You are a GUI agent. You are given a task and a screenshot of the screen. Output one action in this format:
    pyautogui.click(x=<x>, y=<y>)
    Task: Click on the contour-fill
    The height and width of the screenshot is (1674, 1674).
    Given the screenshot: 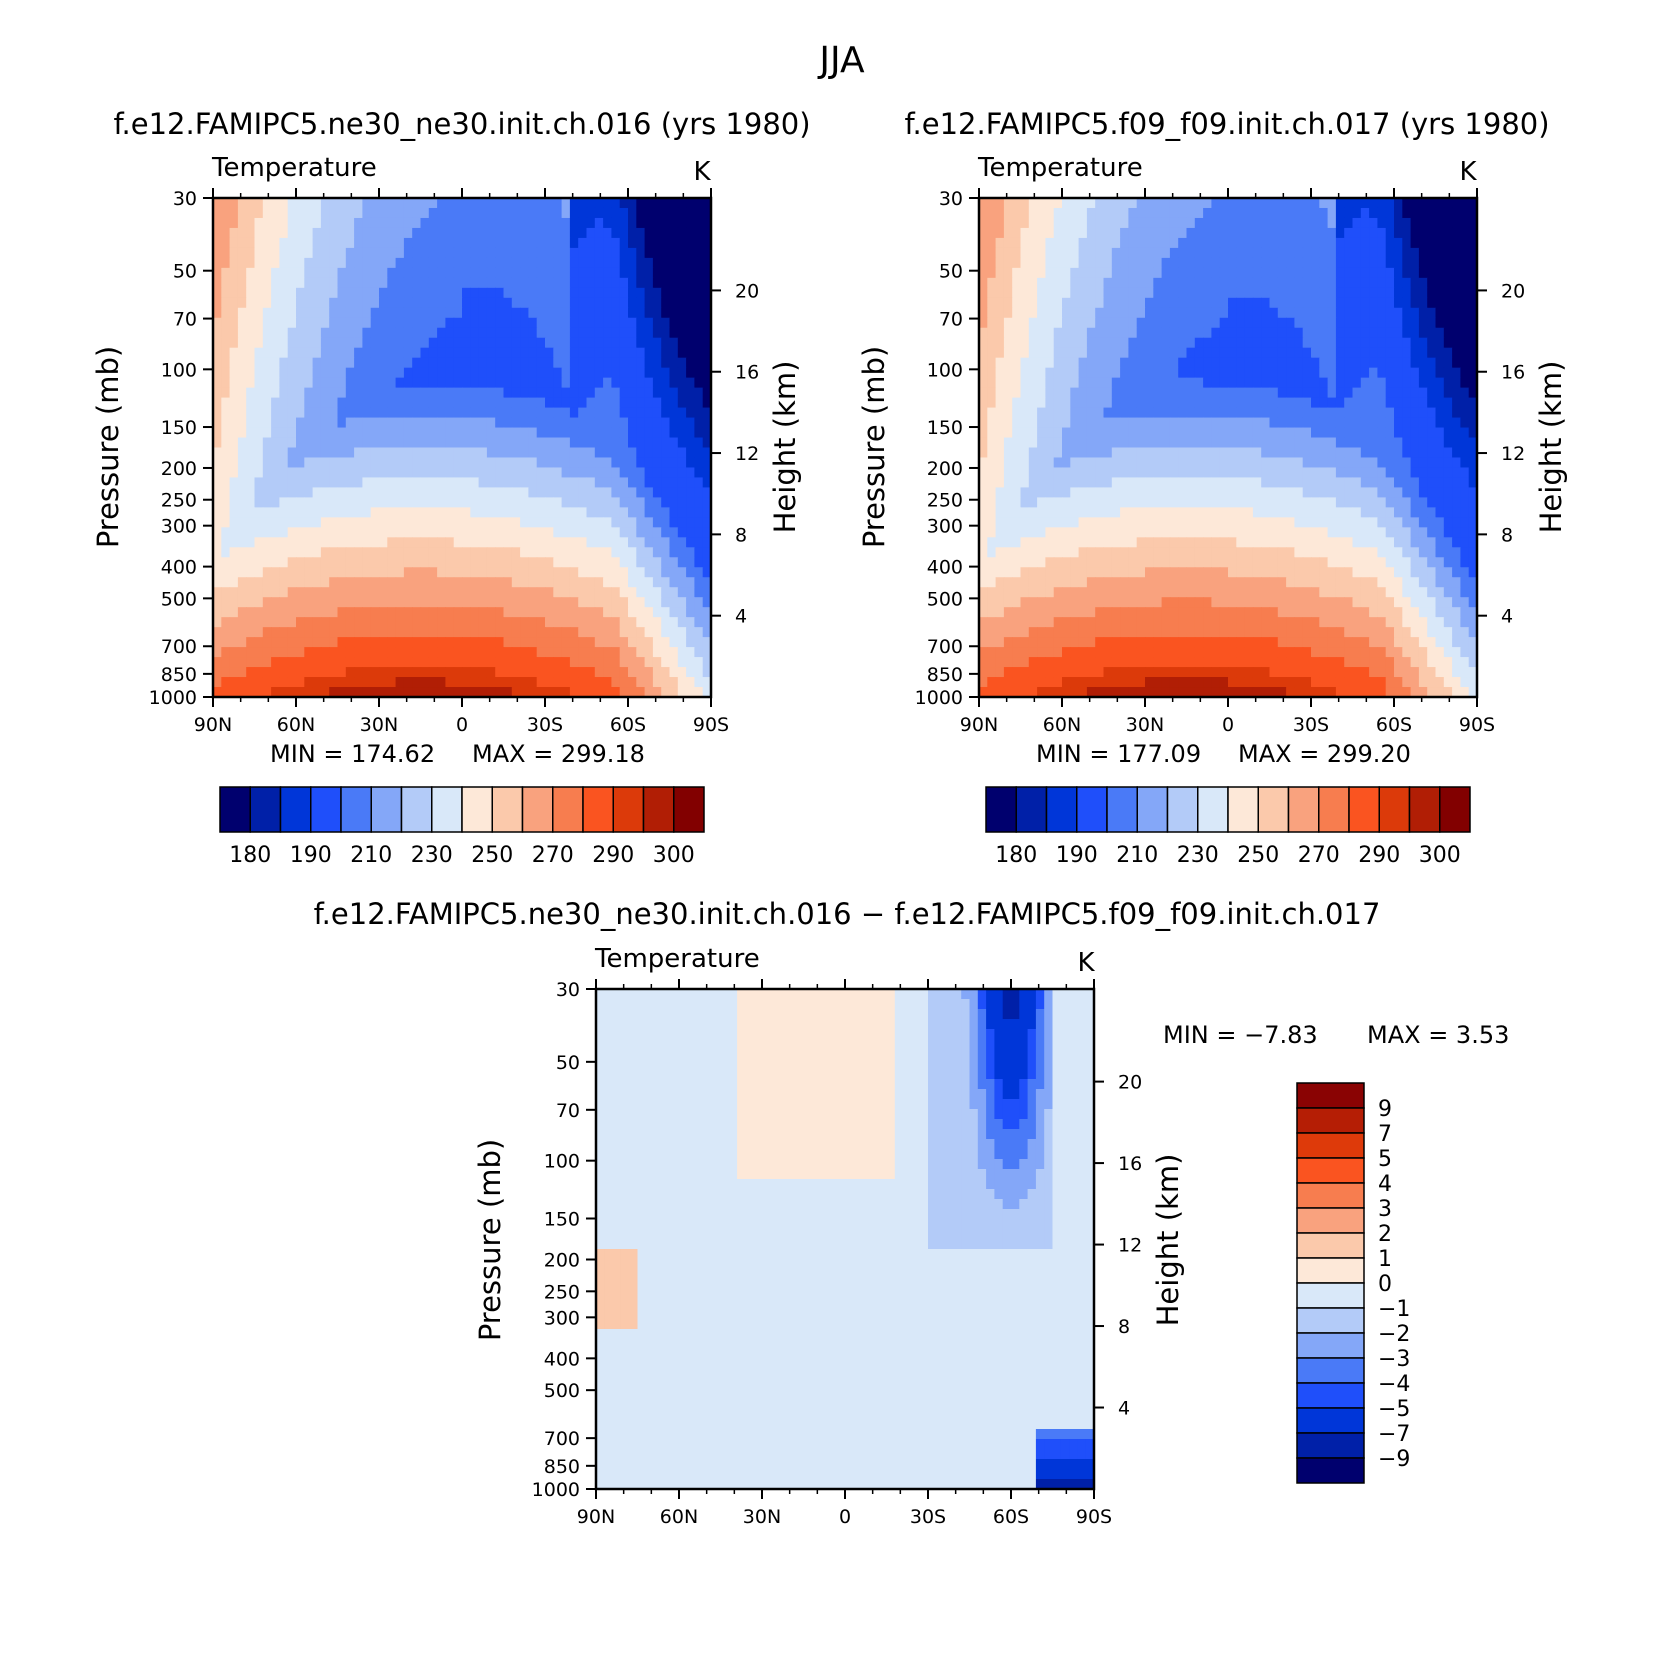 What is the action you would take?
    pyautogui.click(x=462, y=448)
    